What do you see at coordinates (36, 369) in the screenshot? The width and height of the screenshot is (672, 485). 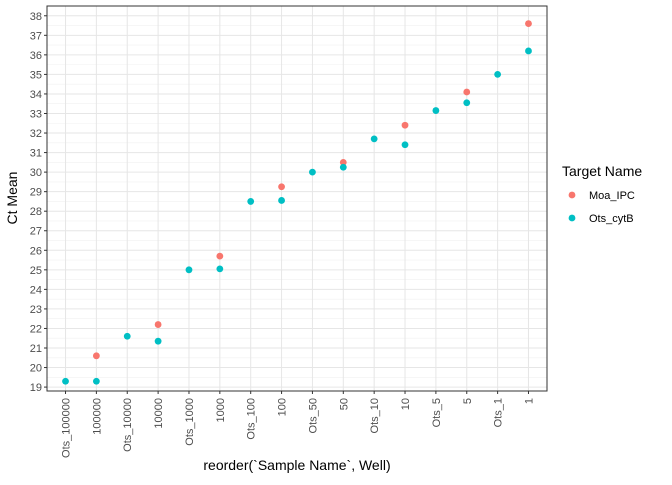 I see `y-tick-label: 20` at bounding box center [36, 369].